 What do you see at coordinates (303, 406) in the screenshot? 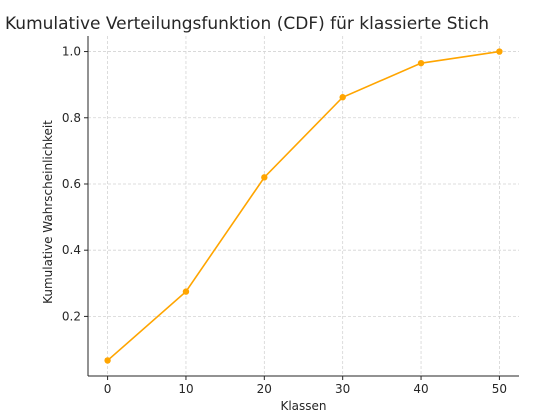
I see `x-axis-label: Klassen` at bounding box center [303, 406].